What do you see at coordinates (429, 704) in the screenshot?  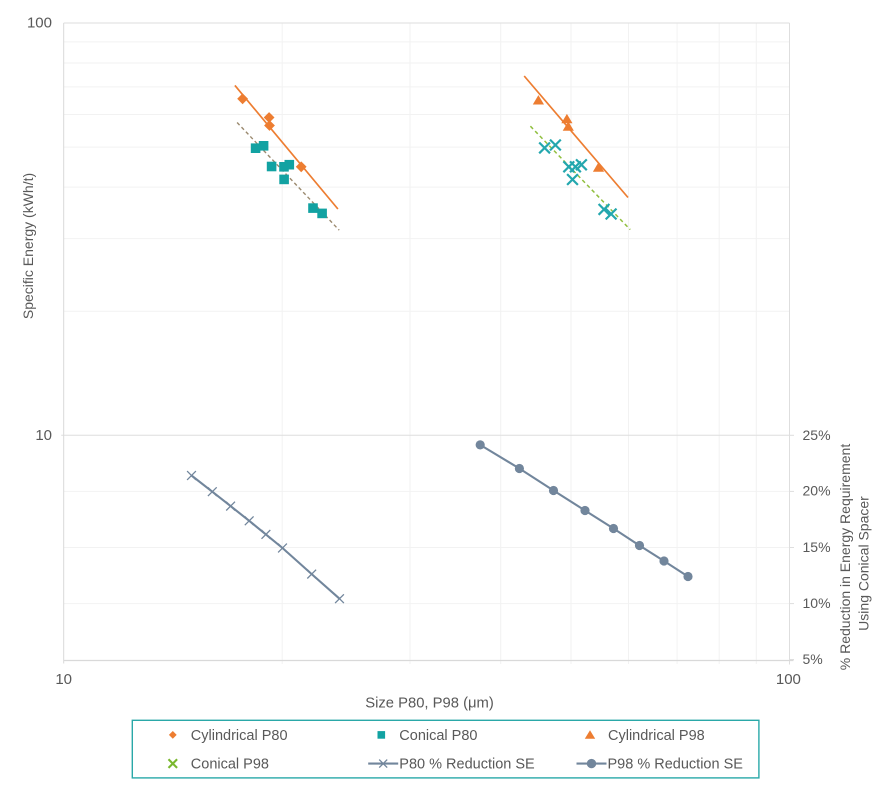 I see `svg-text: Size P80, P98 (μm)` at bounding box center [429, 704].